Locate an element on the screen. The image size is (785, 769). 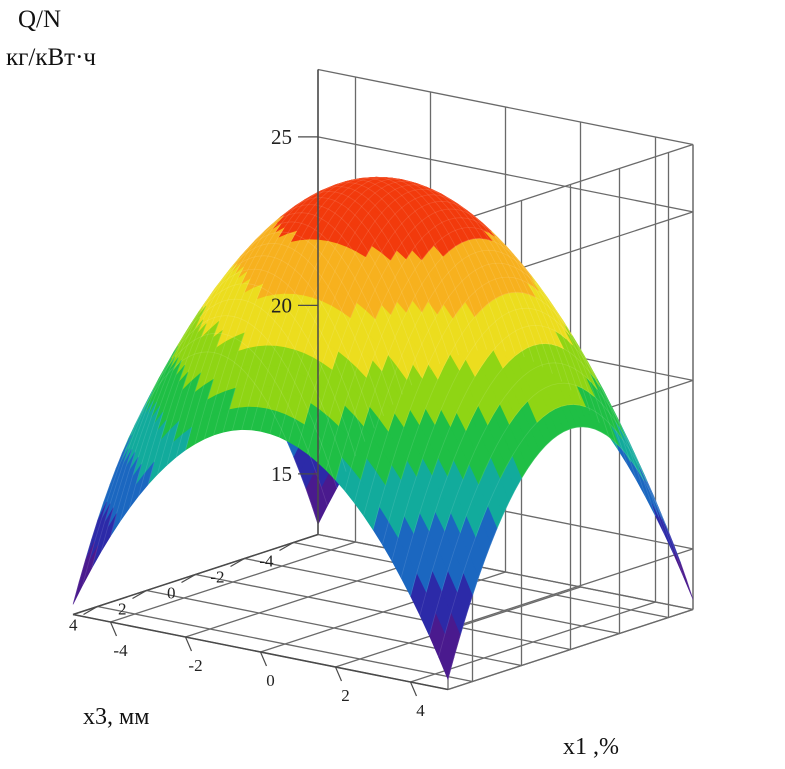
y-tick-label: 0 is located at coordinates (171, 593).